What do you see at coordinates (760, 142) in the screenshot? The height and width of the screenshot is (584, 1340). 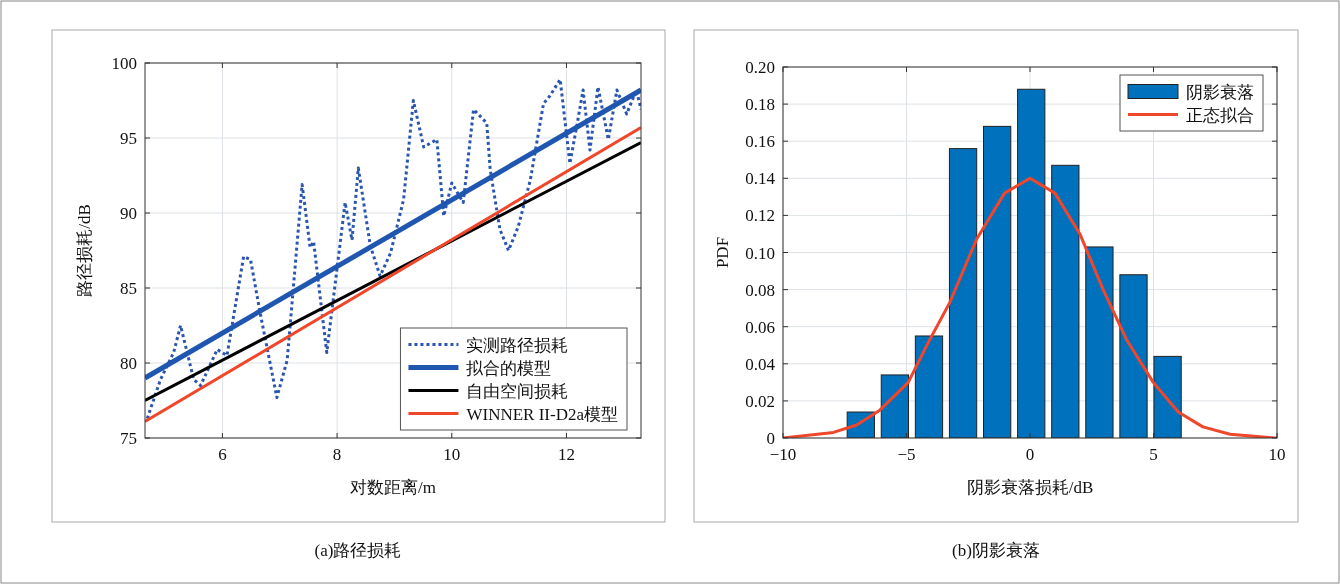 I see `y-tick-label: 0.16` at bounding box center [760, 142].